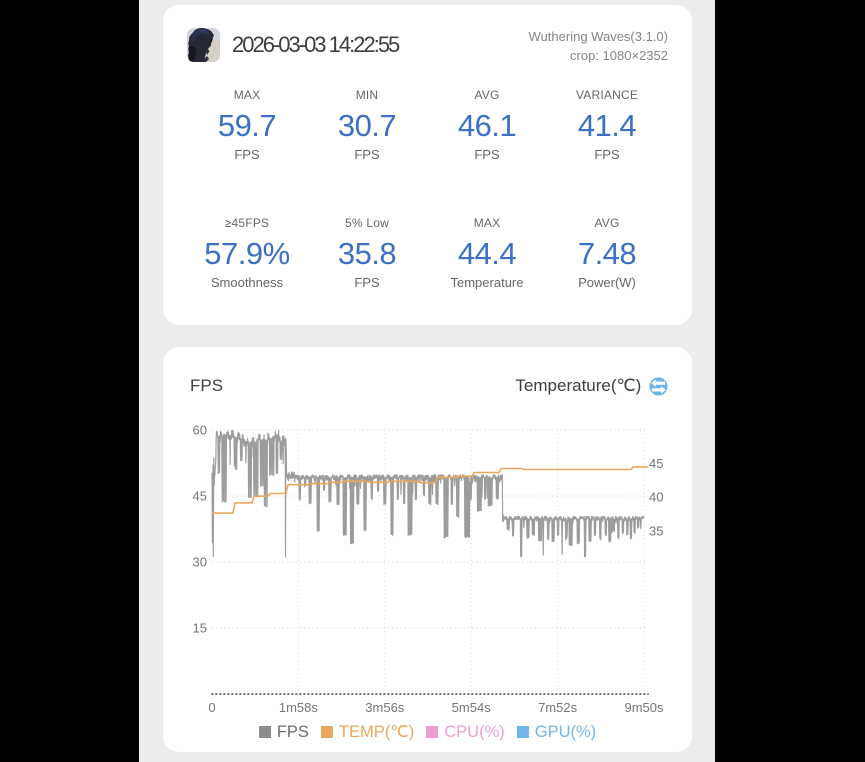 This screenshot has height=762, width=865. Describe the element at coordinates (558, 707) in the screenshot. I see `svg-text: 7m52s` at that location.